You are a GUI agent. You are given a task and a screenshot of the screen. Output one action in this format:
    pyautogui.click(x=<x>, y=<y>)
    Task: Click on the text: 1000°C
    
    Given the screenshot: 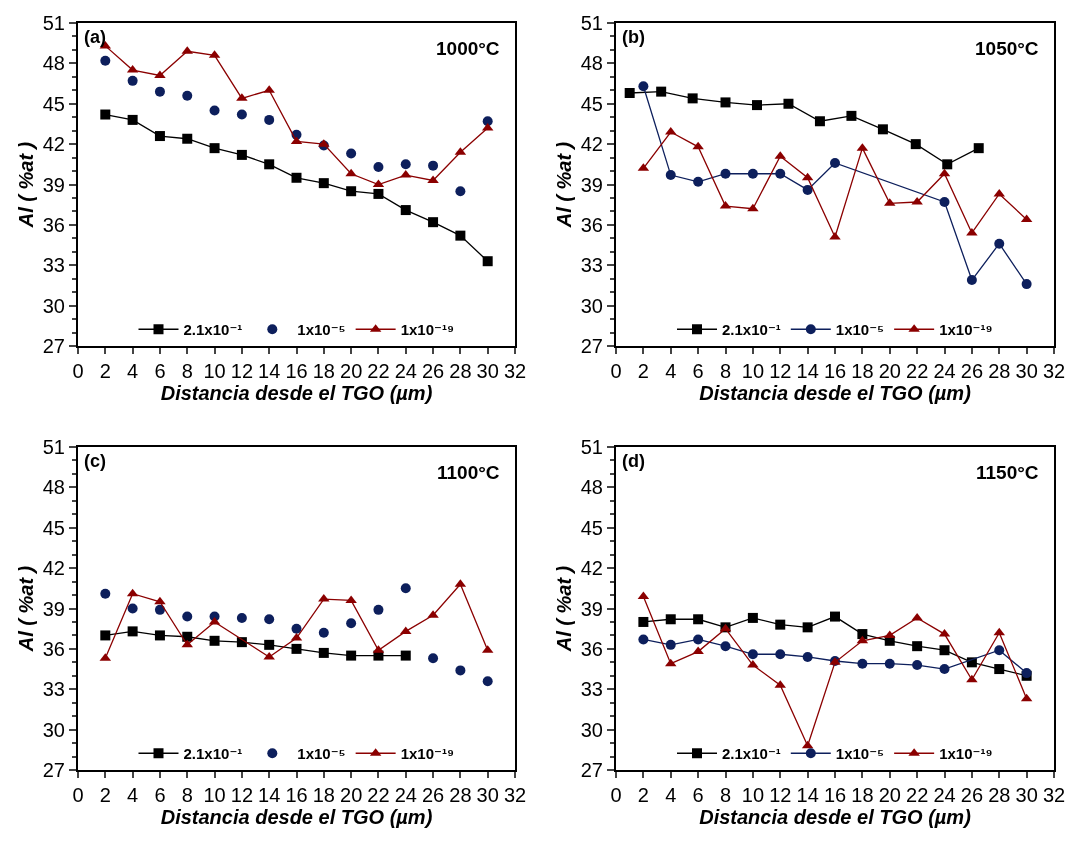 What is the action you would take?
    pyautogui.click(x=468, y=48)
    